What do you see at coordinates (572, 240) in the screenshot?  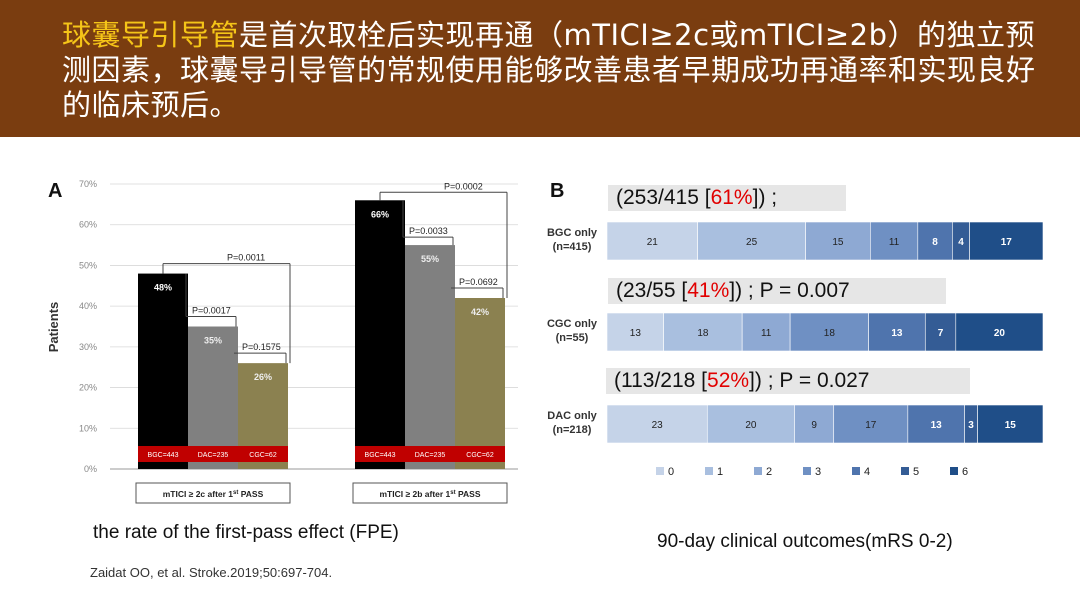 I see `row-label: BGC only (n=415)` at bounding box center [572, 240].